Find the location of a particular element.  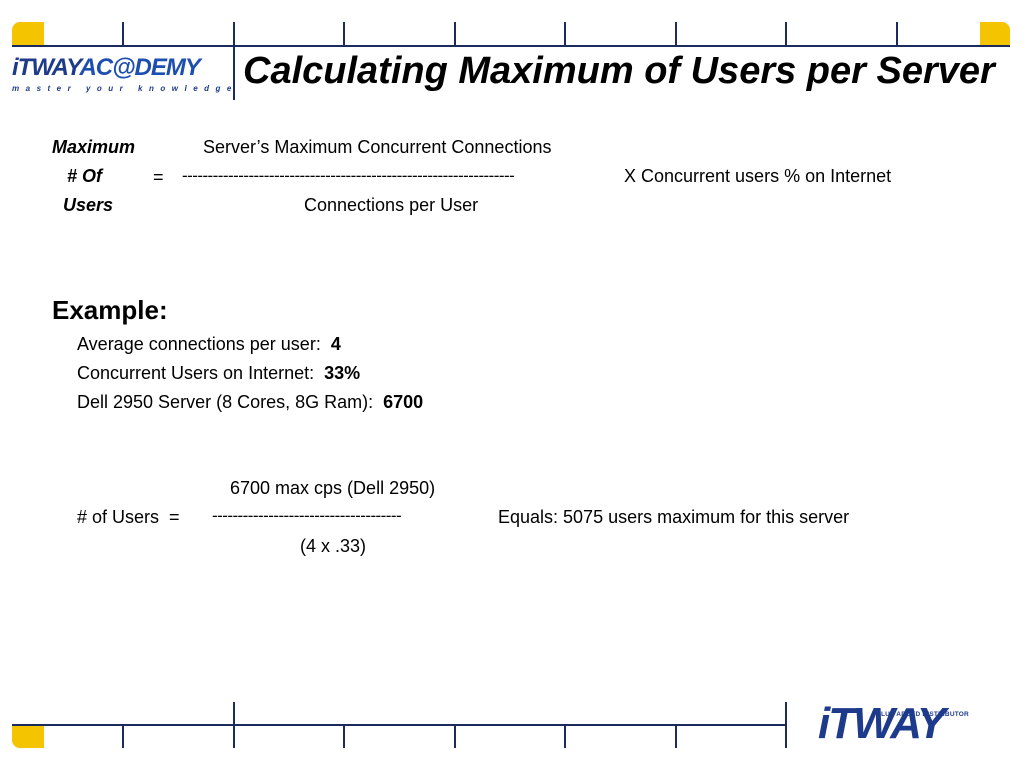

formula-equals: = is located at coordinates (158, 177).